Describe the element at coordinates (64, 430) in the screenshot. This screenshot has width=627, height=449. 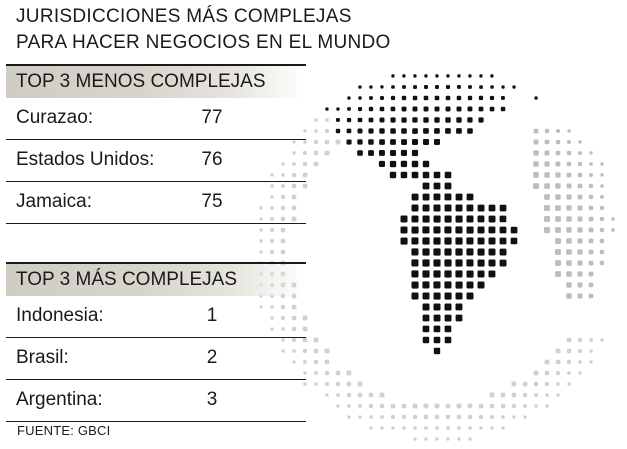
I see `source-note: FUENTE: GBCI` at that location.